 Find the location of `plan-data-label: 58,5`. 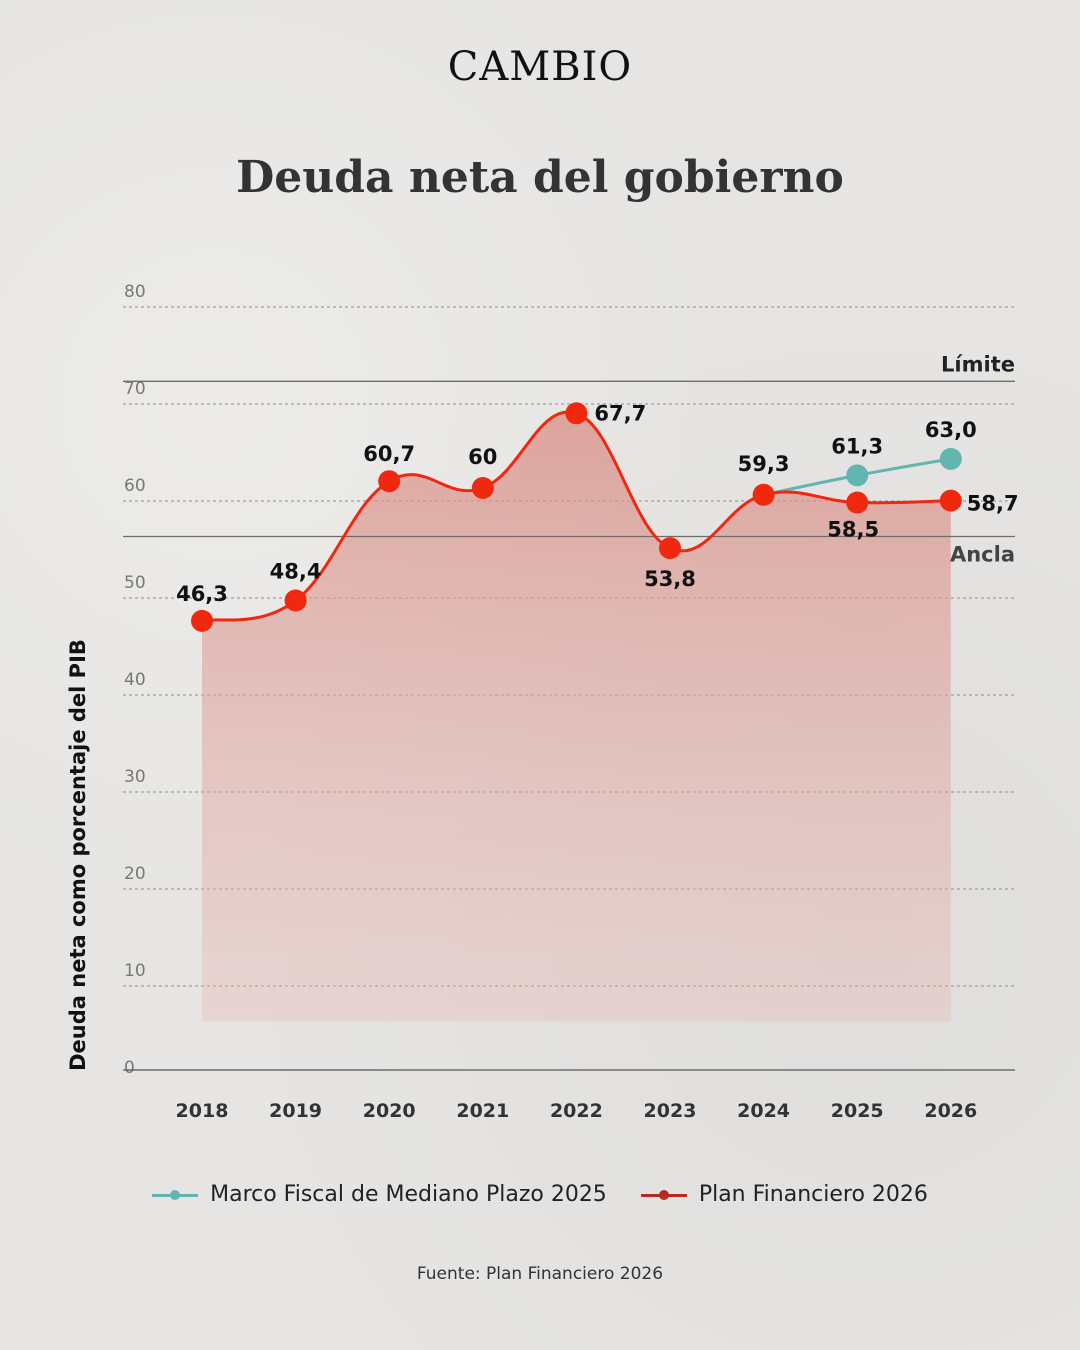

plan-data-label: 58,5 is located at coordinates (853, 530).